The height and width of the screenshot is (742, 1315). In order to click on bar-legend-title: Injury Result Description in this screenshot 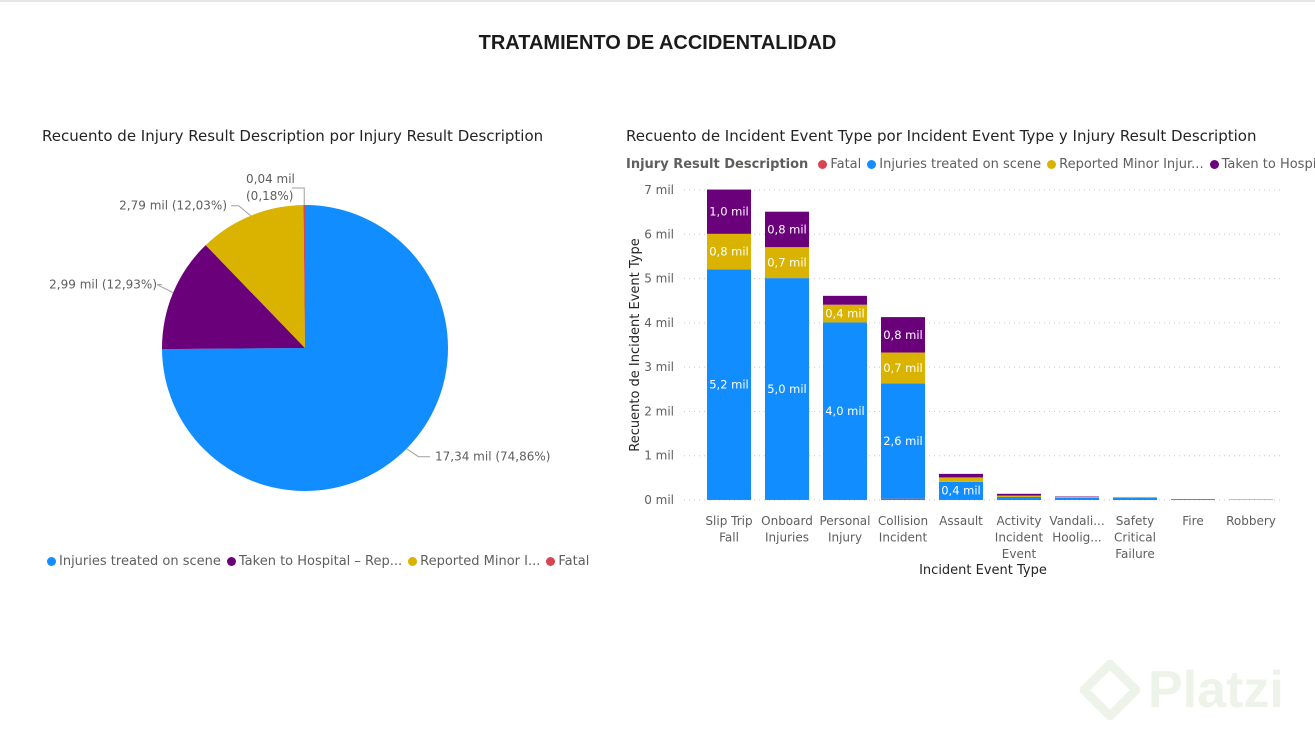, I will do `click(717, 164)`.